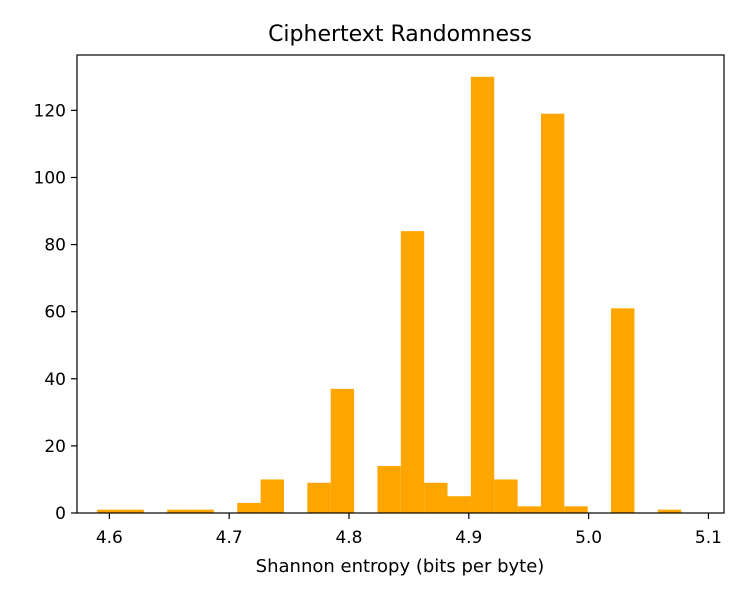 This screenshot has height=604, width=750. What do you see at coordinates (400, 566) in the screenshot?
I see `x-axis-label: Shannon entropy (bits per byte)` at bounding box center [400, 566].